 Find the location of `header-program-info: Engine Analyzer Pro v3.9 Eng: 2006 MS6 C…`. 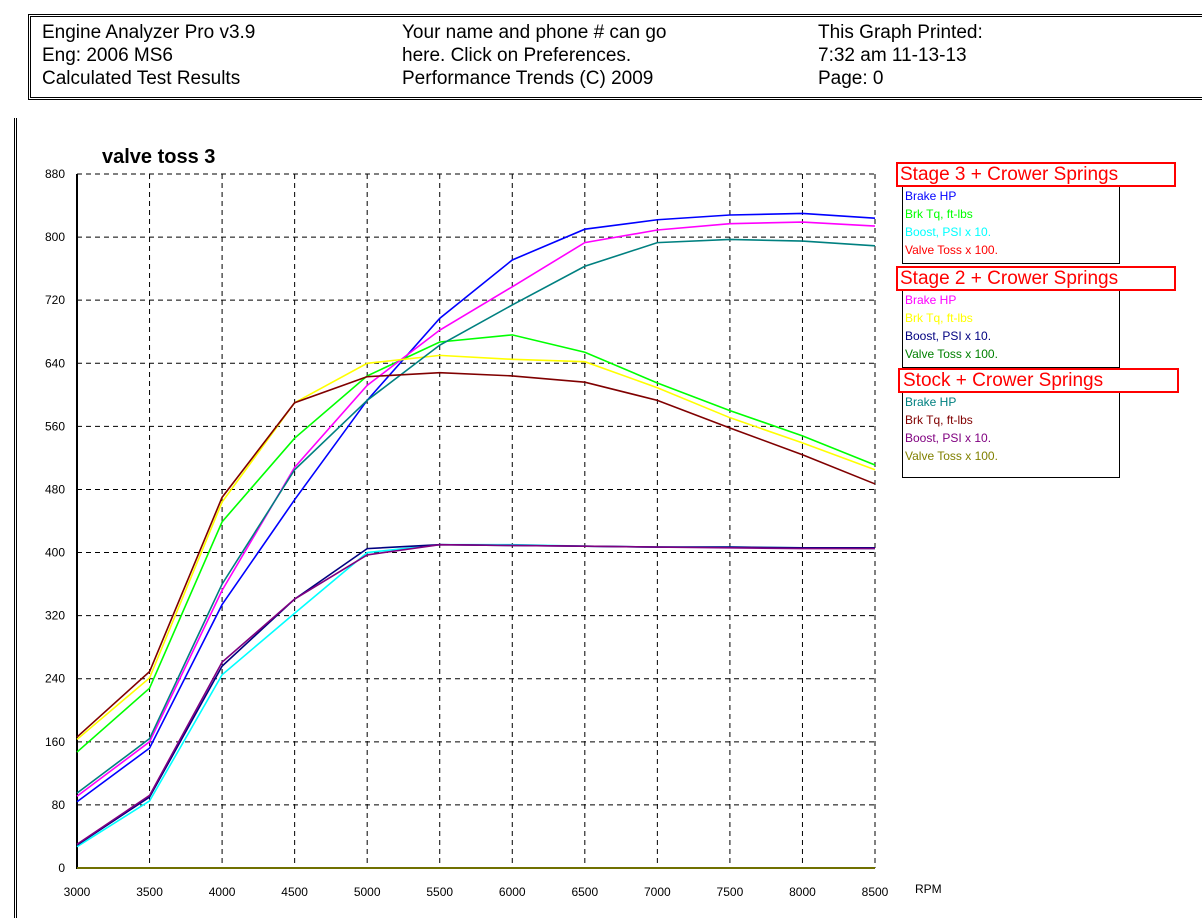

header-program-info: Engine Analyzer Pro v3.9 Eng: 2006 MS6 C… is located at coordinates (148, 55).